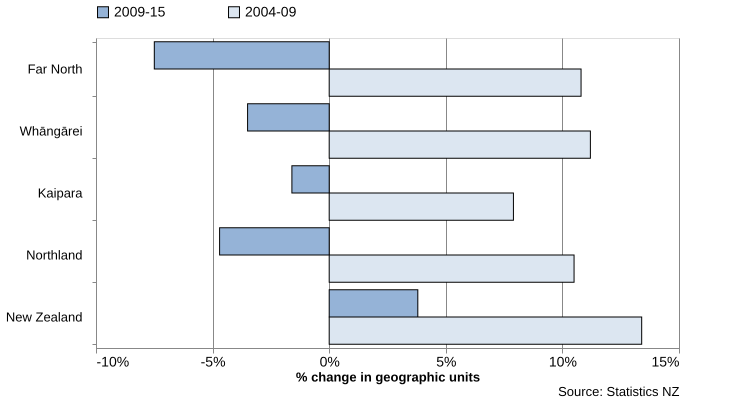  What do you see at coordinates (55, 69) in the screenshot?
I see `y-tick-label: Far North` at bounding box center [55, 69].